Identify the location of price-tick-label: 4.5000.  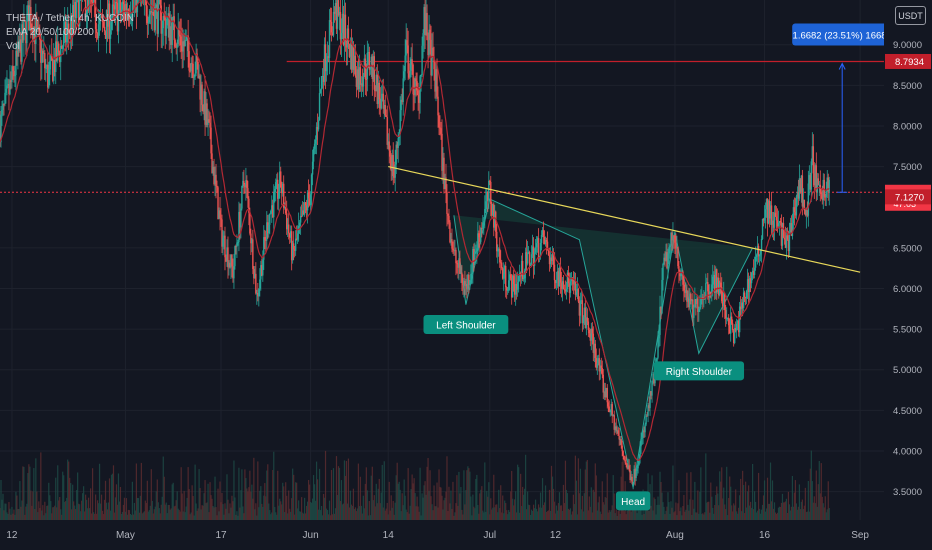
(907, 411).